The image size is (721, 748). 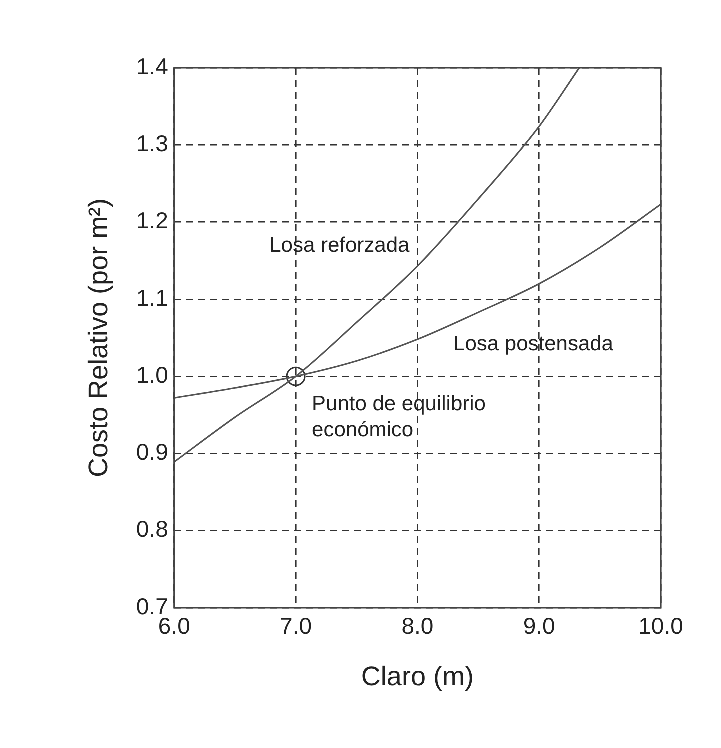 I want to click on x-axis-title: Claro (m), so click(x=417, y=676).